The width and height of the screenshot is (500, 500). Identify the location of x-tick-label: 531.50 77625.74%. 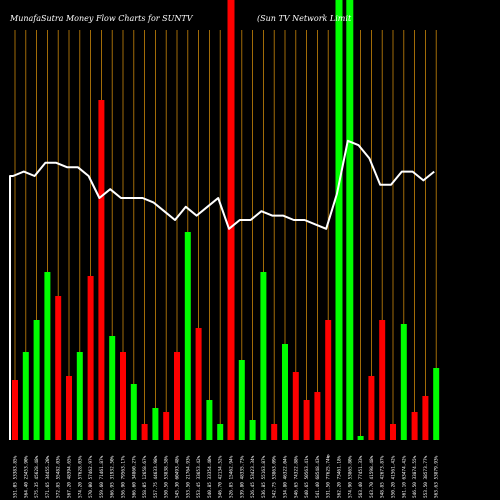
(329, 476).